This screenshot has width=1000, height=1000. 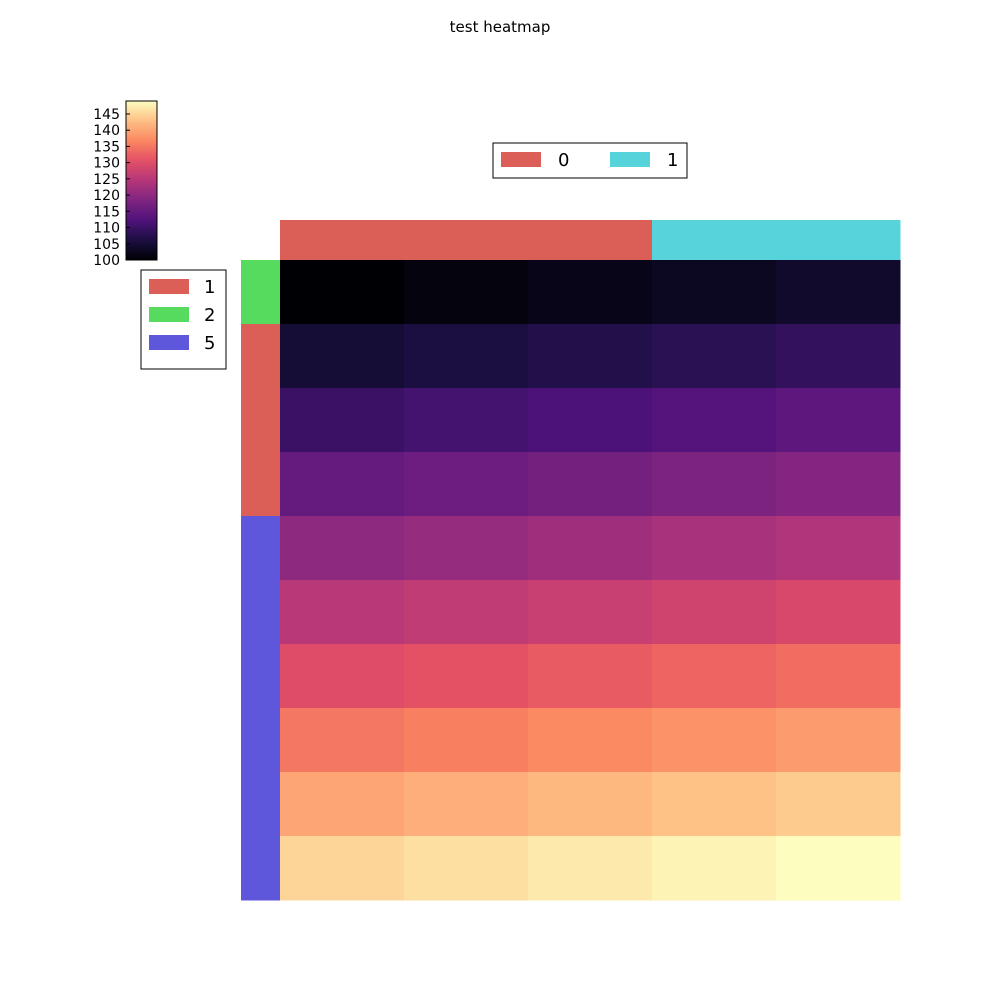 I want to click on heatmap-cell-r0-c4, so click(x=838, y=292).